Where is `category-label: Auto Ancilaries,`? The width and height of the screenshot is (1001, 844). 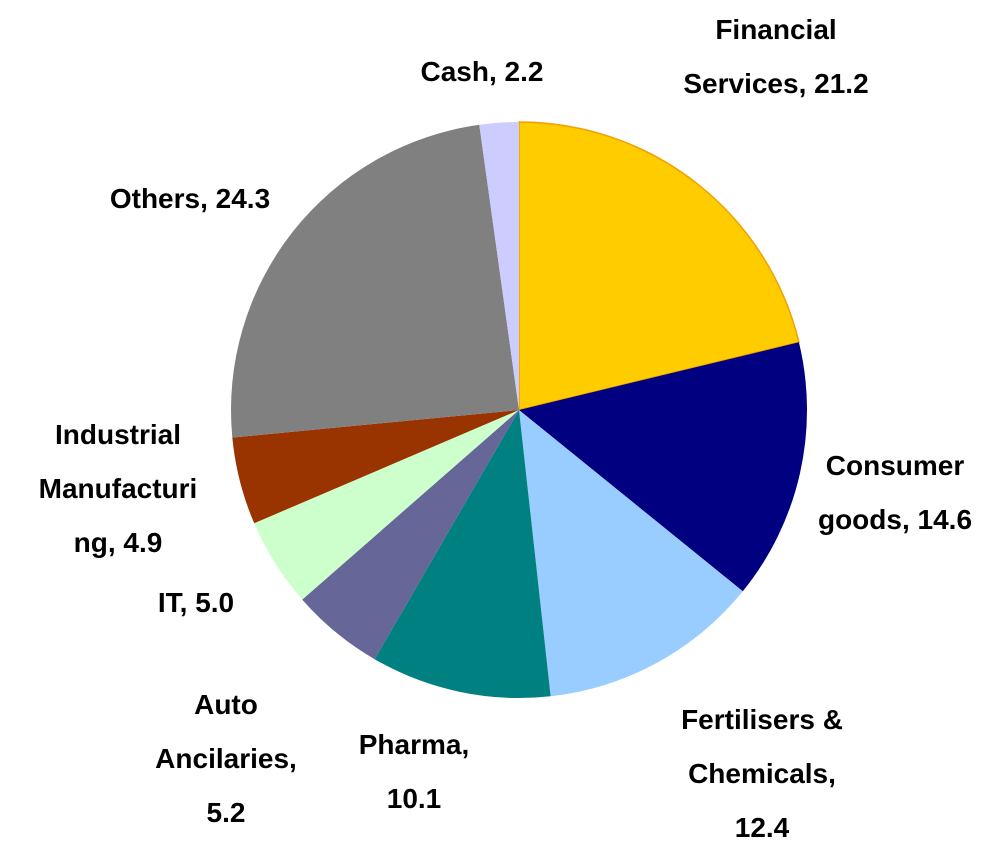
category-label: Auto Ancilaries, is located at coordinates (226, 731).